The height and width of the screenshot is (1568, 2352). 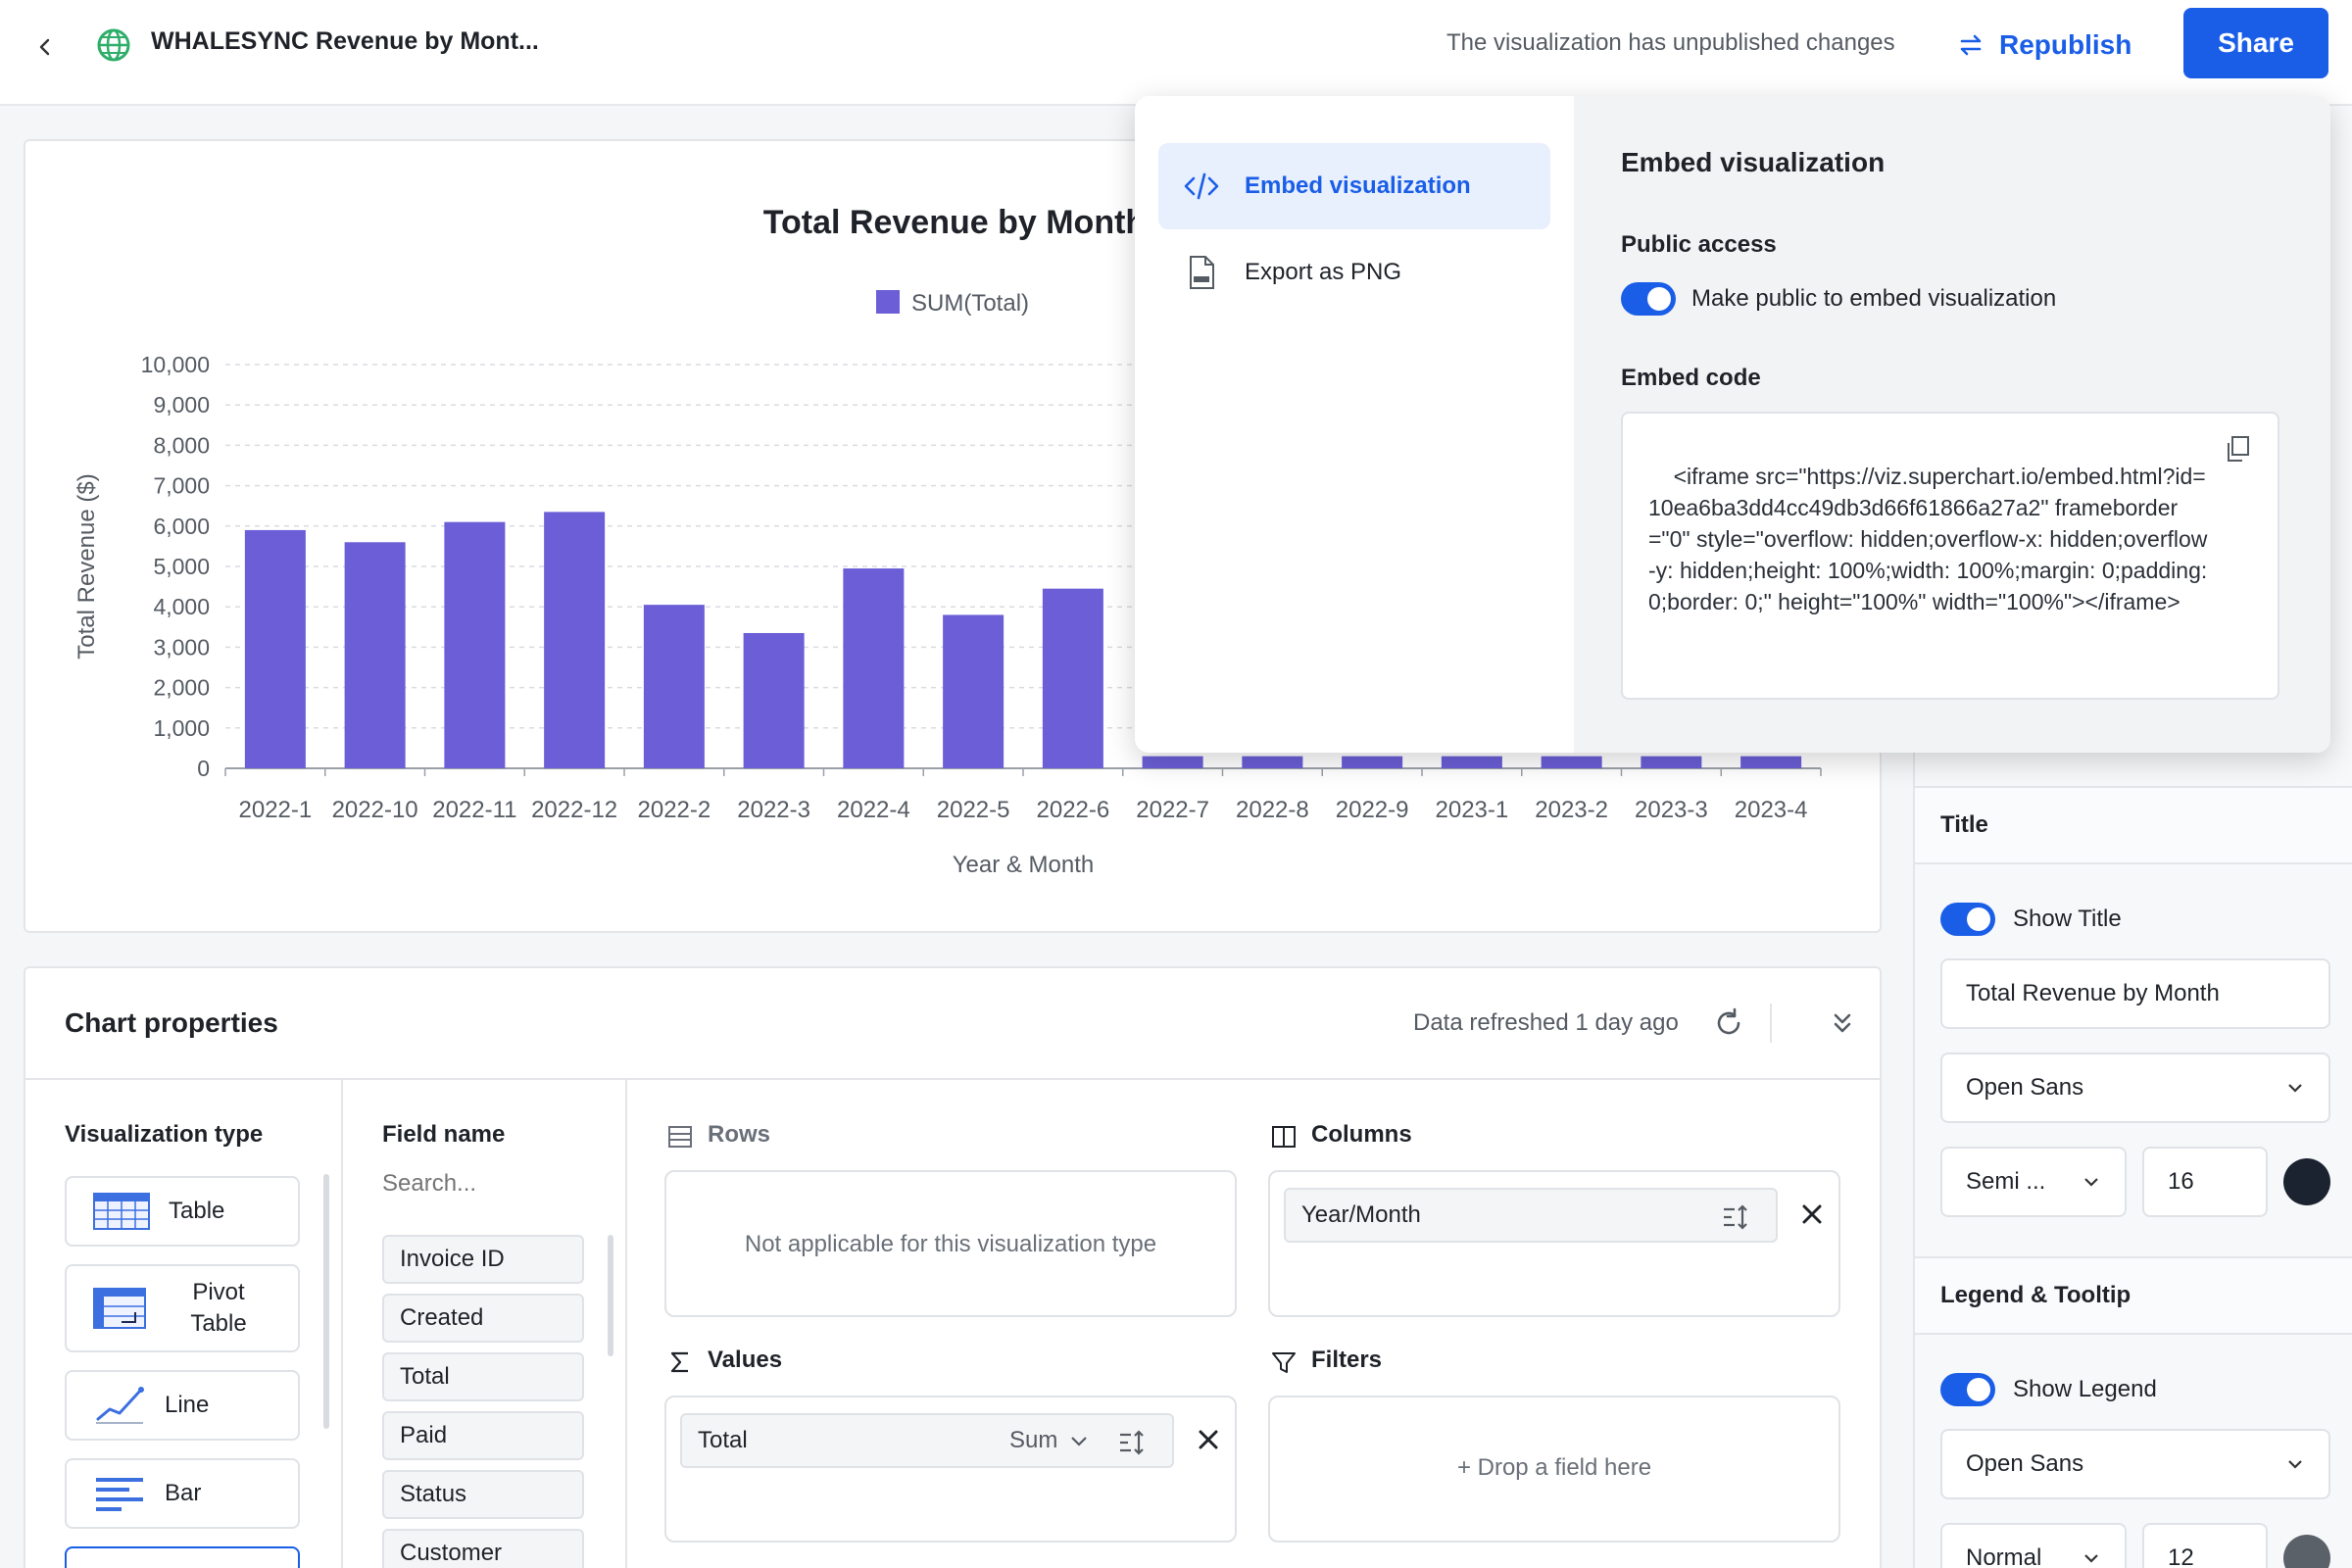 What do you see at coordinates (1358, 185) in the screenshot?
I see `menu-item-label: Embed visualization` at bounding box center [1358, 185].